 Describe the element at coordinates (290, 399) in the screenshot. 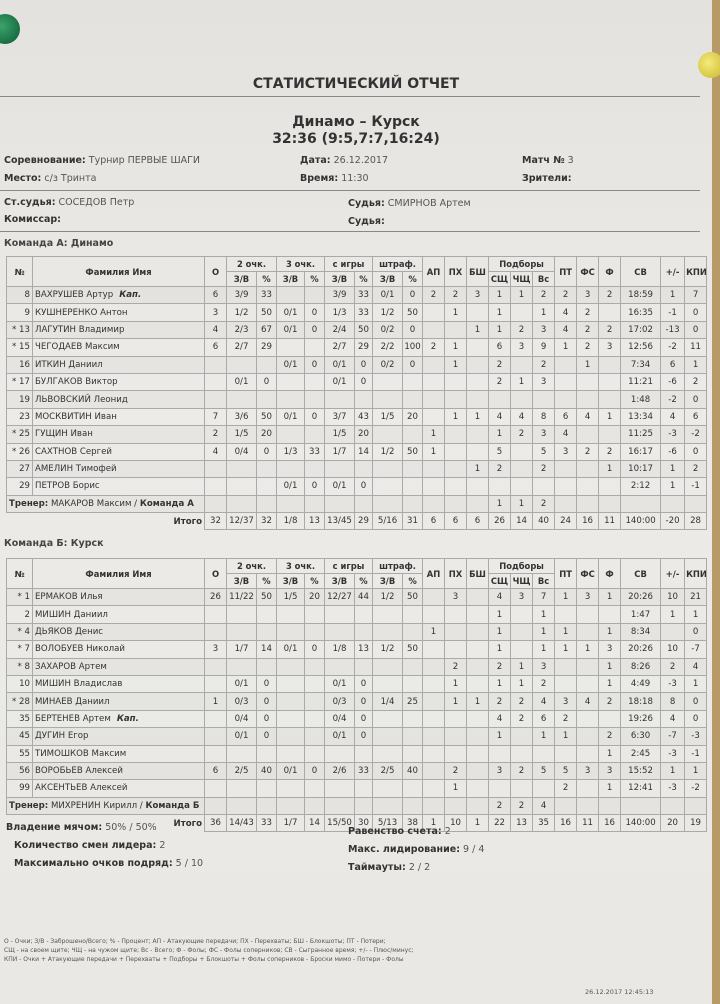

I see `three-made` at that location.